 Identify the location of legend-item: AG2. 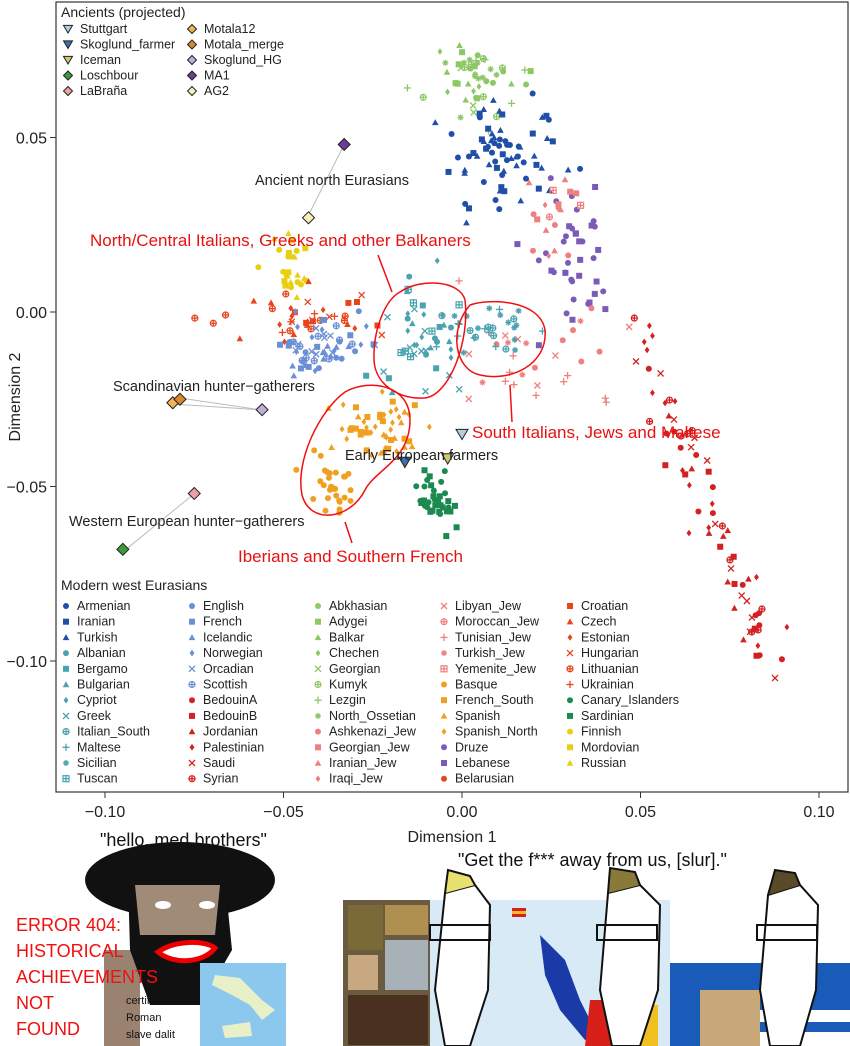
(216, 91).